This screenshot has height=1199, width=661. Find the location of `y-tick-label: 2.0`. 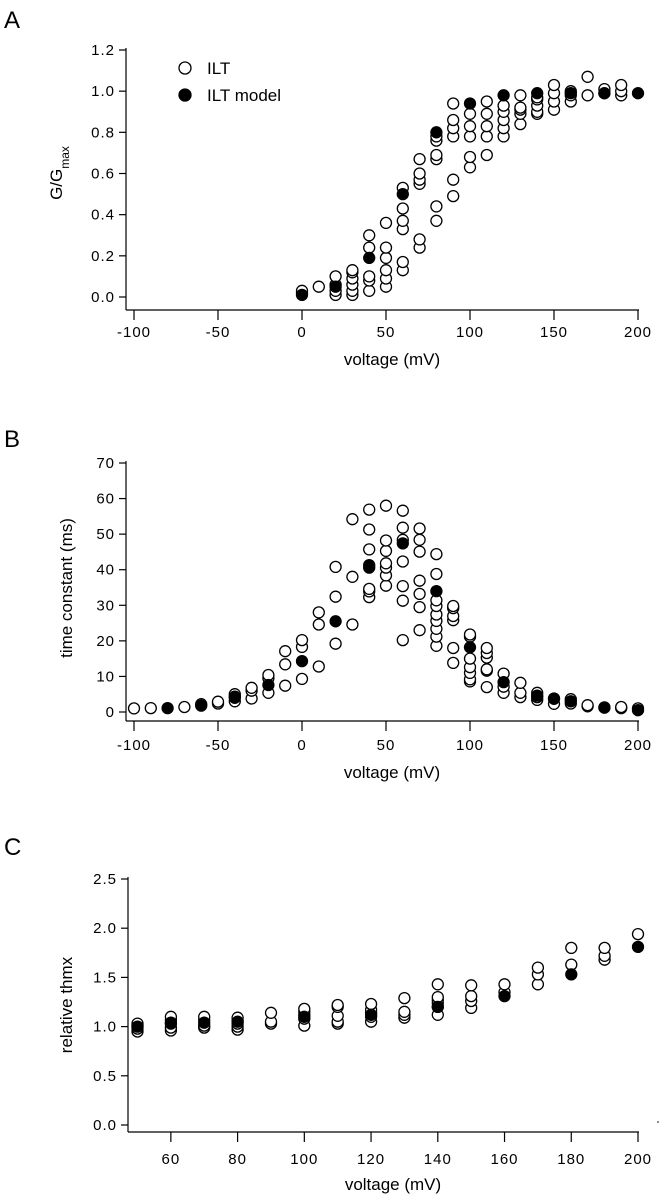

y-tick-label: 2.0 is located at coordinates (105, 928).